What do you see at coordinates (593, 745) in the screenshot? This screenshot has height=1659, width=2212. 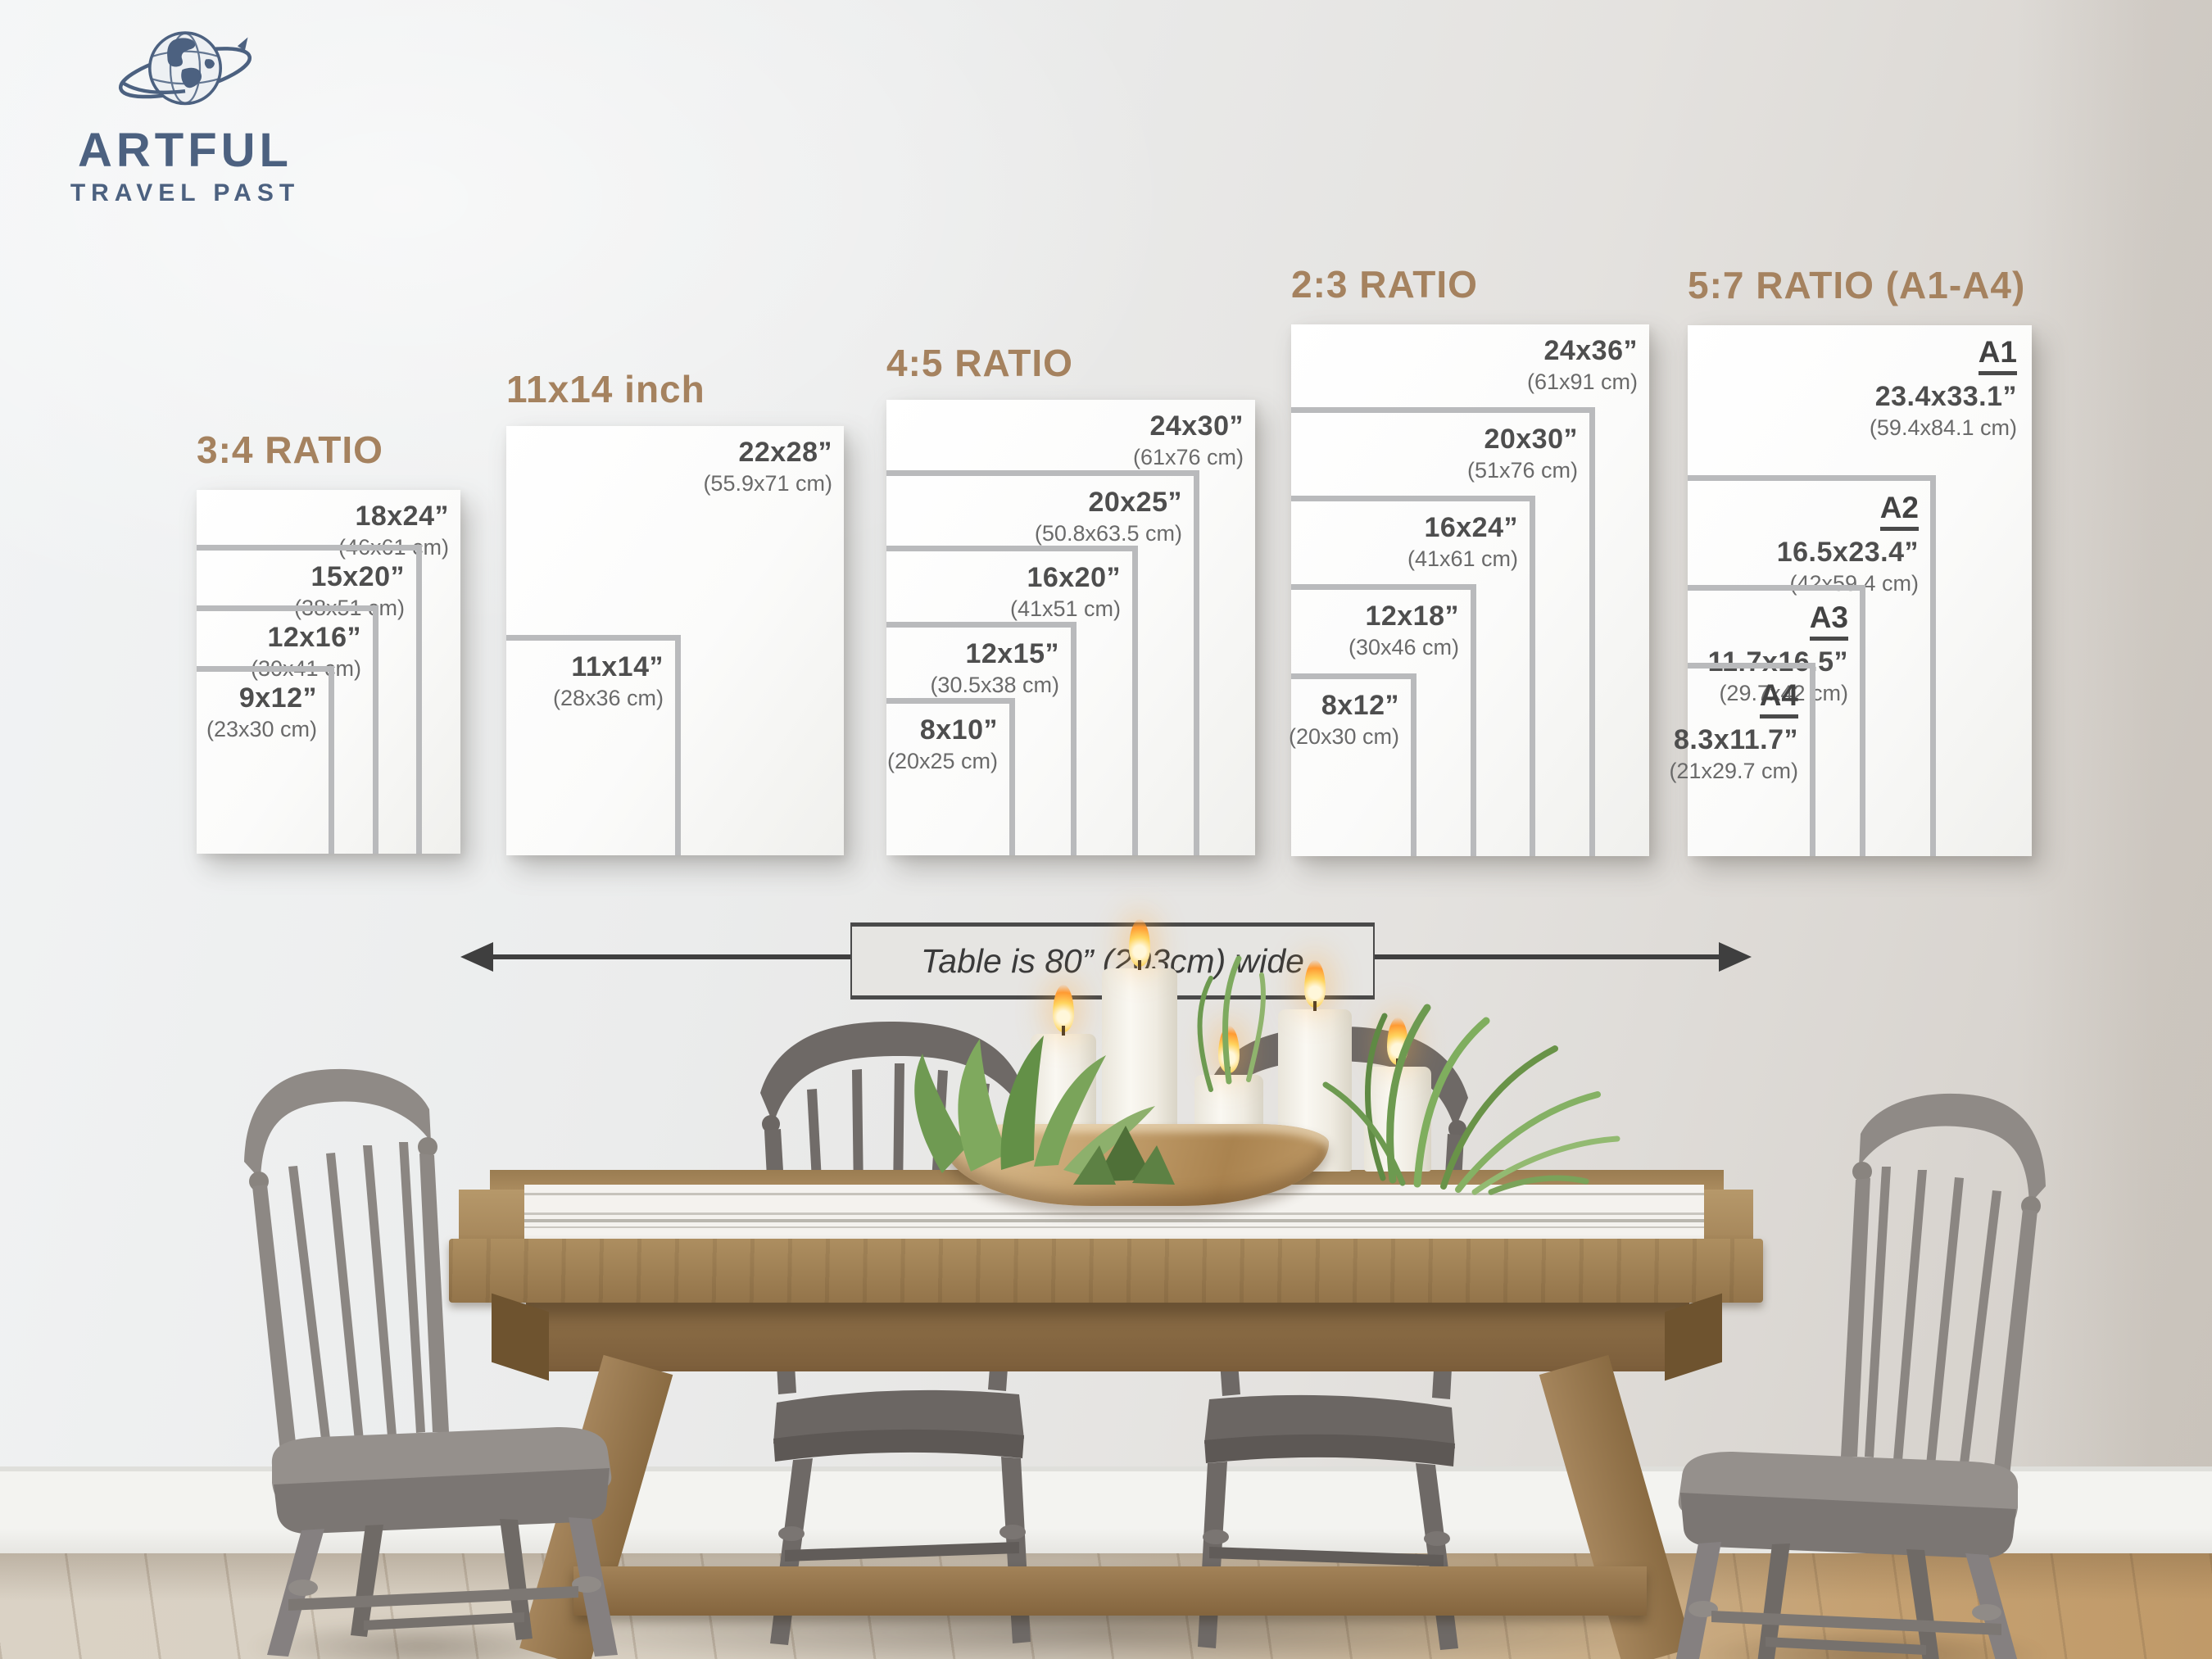 I see `poster-frame: 11x14” (28x36 cm)` at bounding box center [593, 745].